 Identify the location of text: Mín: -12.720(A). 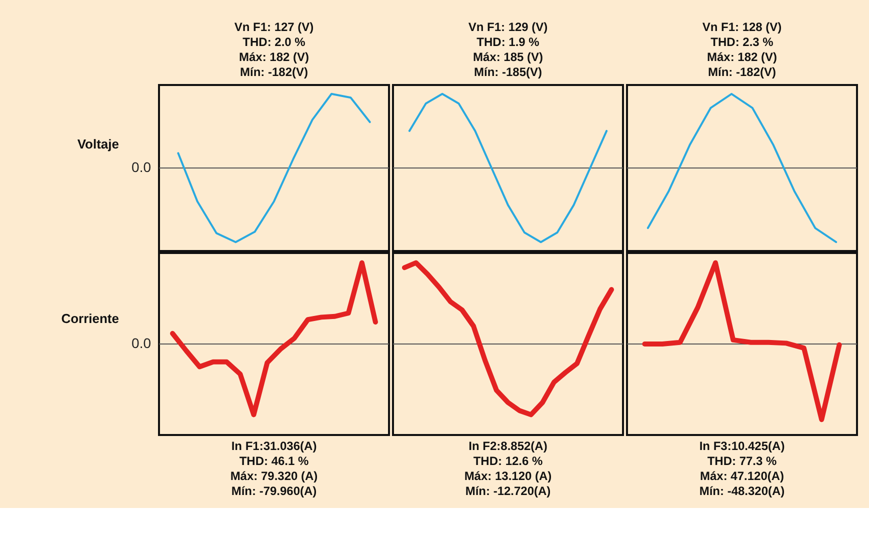
(508, 491).